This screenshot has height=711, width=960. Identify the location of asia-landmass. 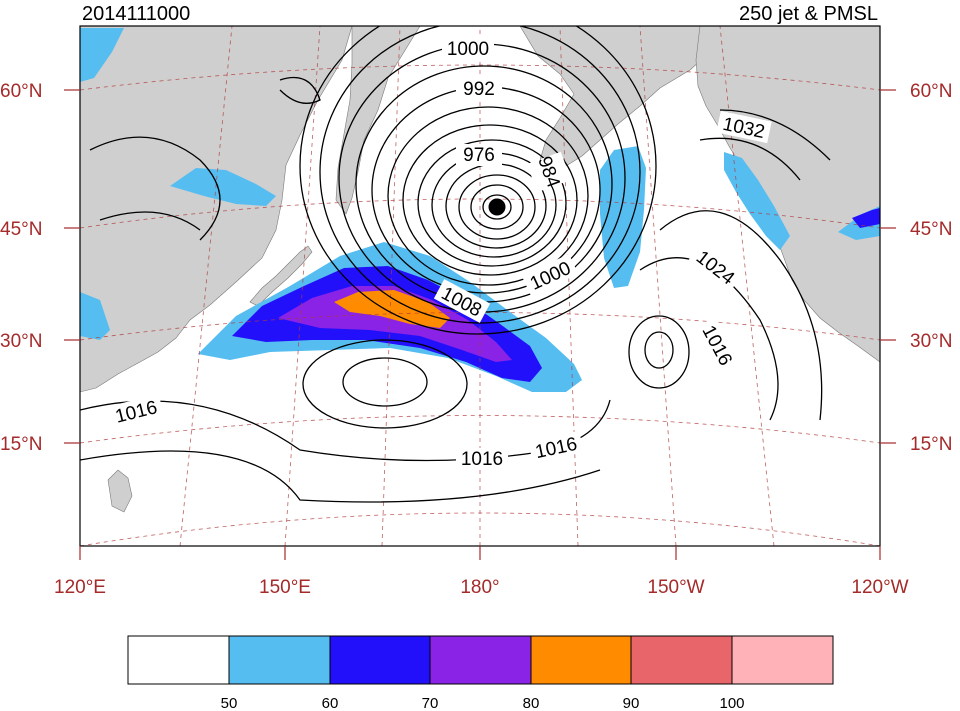
(216, 209).